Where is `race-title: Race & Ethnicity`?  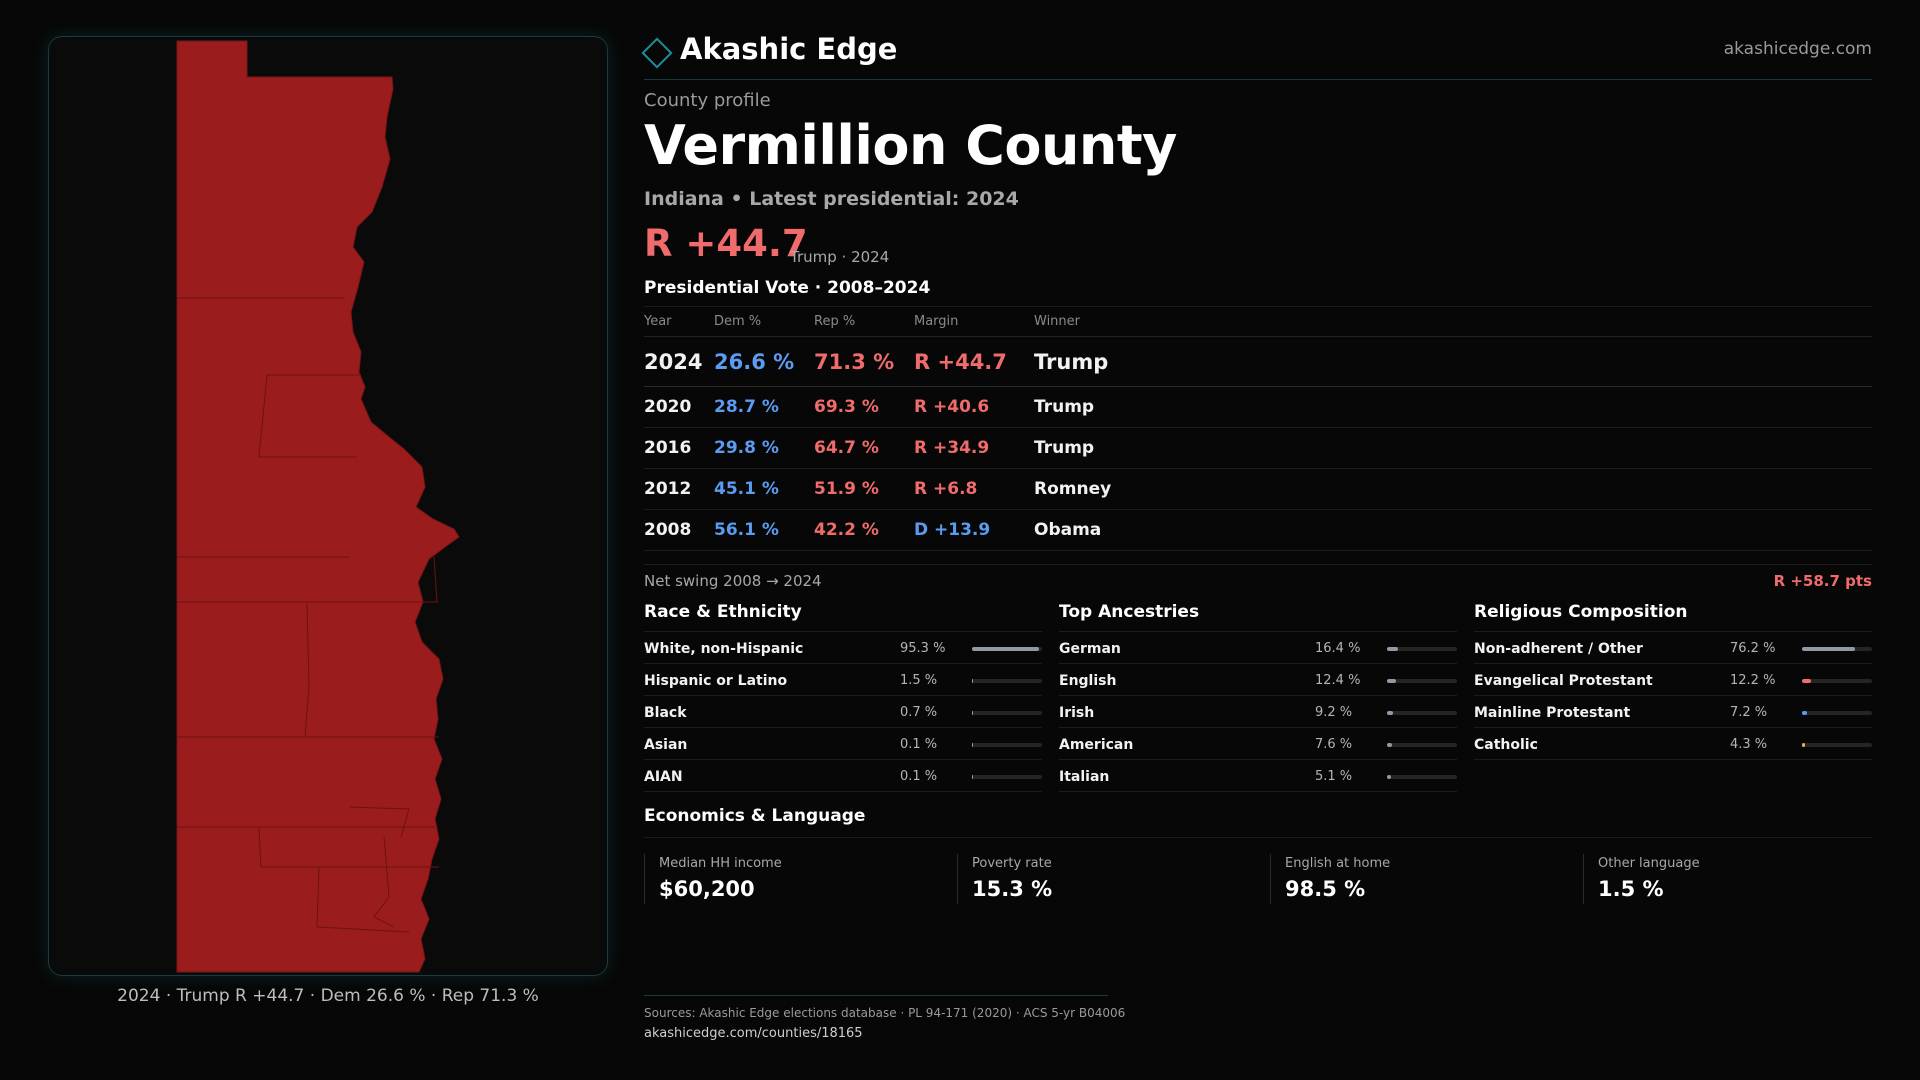 race-title: Race & Ethnicity is located at coordinates (843, 617).